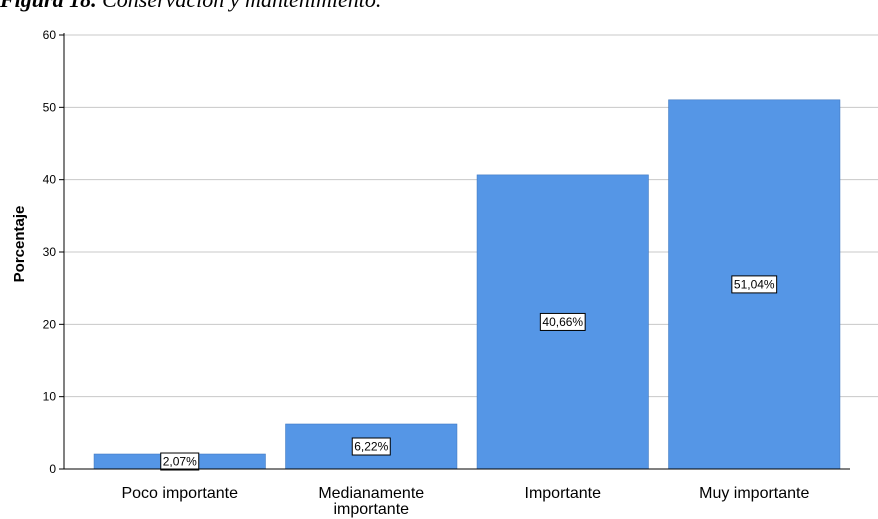  I want to click on figure-caption-label: Figura 18., so click(48, 6).